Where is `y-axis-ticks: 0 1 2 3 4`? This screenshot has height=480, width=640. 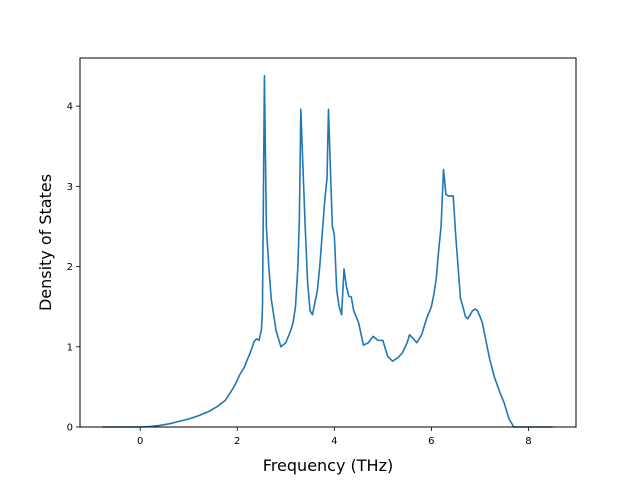 y-axis-ticks: 0 1 2 3 4 is located at coordinates (73, 268).